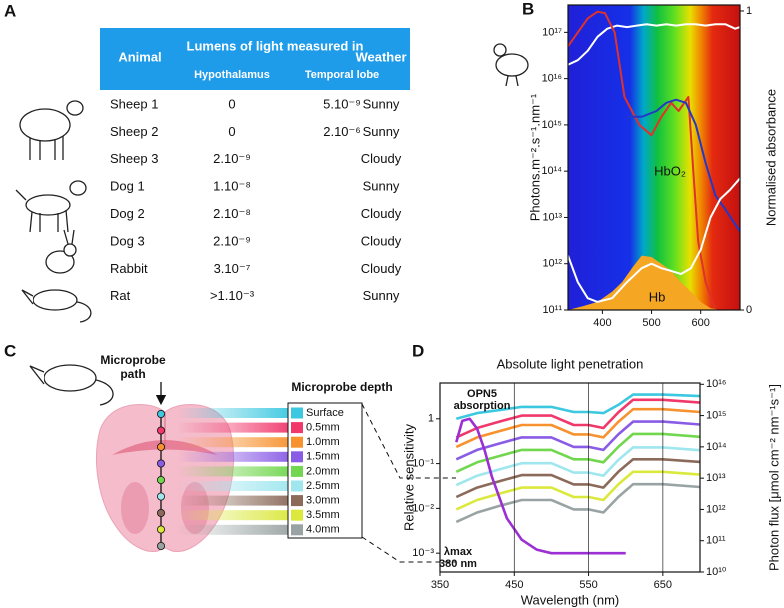  What do you see at coordinates (61, 251) in the screenshot?
I see `rabbit-icon` at bounding box center [61, 251].